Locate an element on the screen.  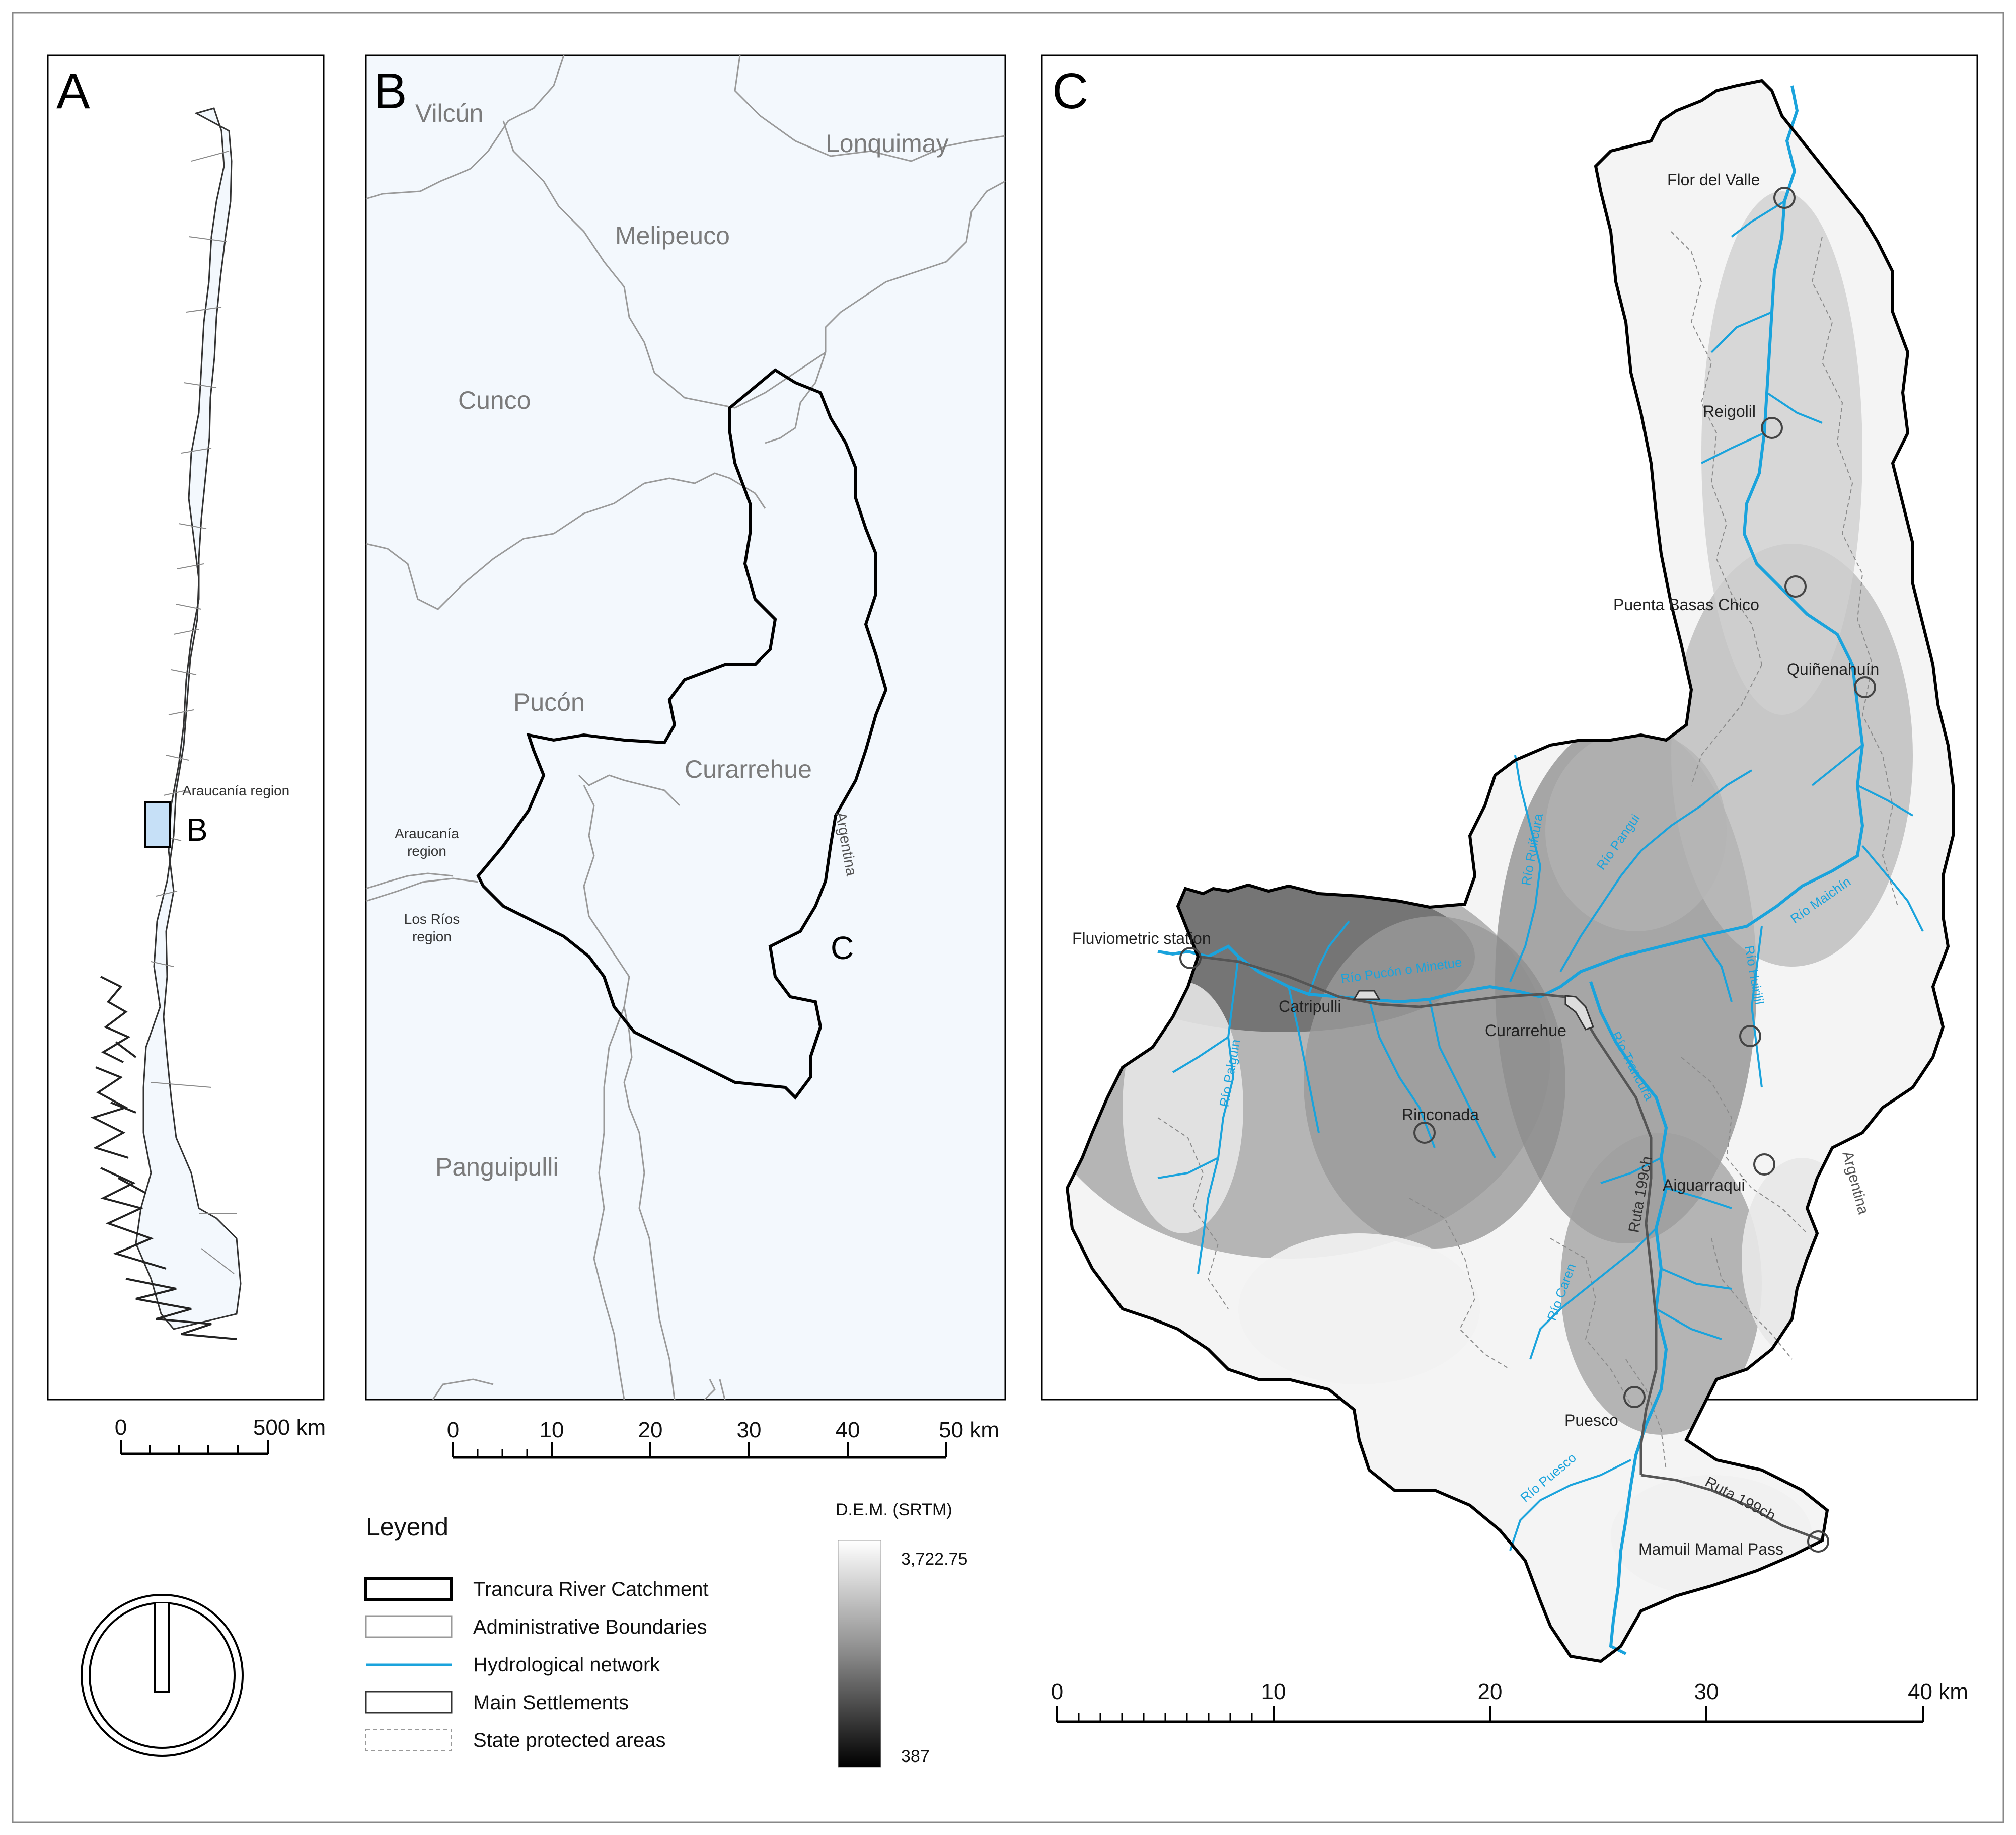
scale-bar-c: 0 10 20 30 40 km is located at coordinates (1509, 1701).